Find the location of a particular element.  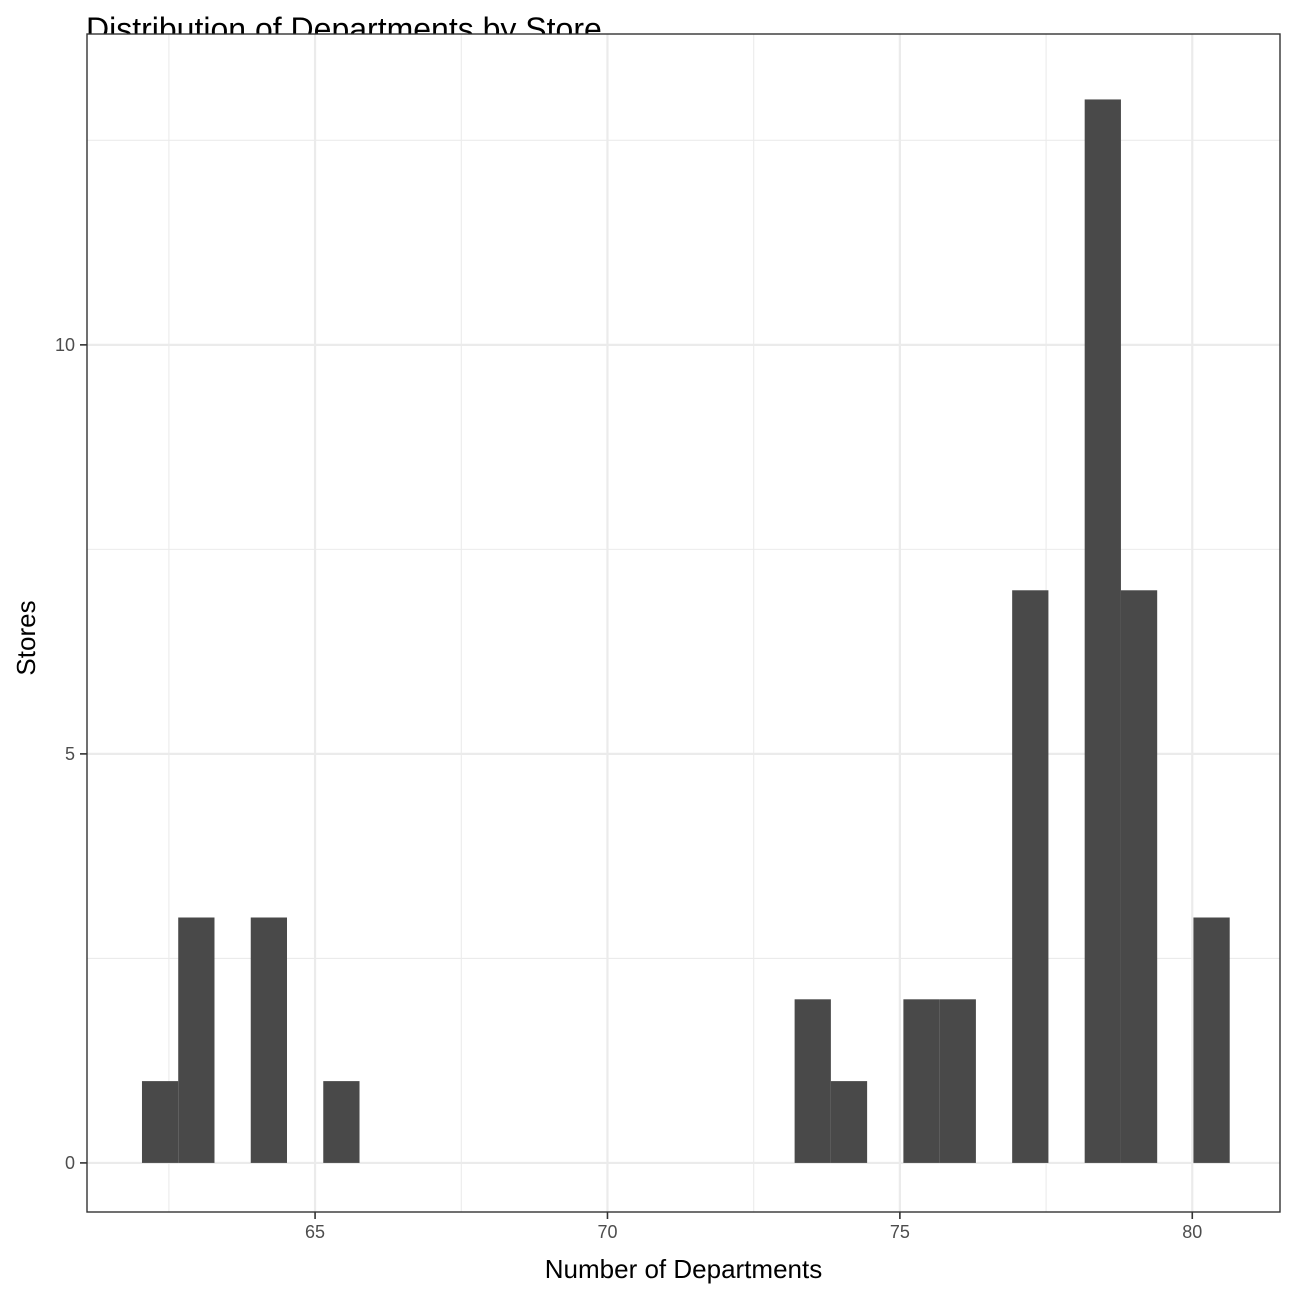

y-tick-label: 5 is located at coordinates (70, 754).